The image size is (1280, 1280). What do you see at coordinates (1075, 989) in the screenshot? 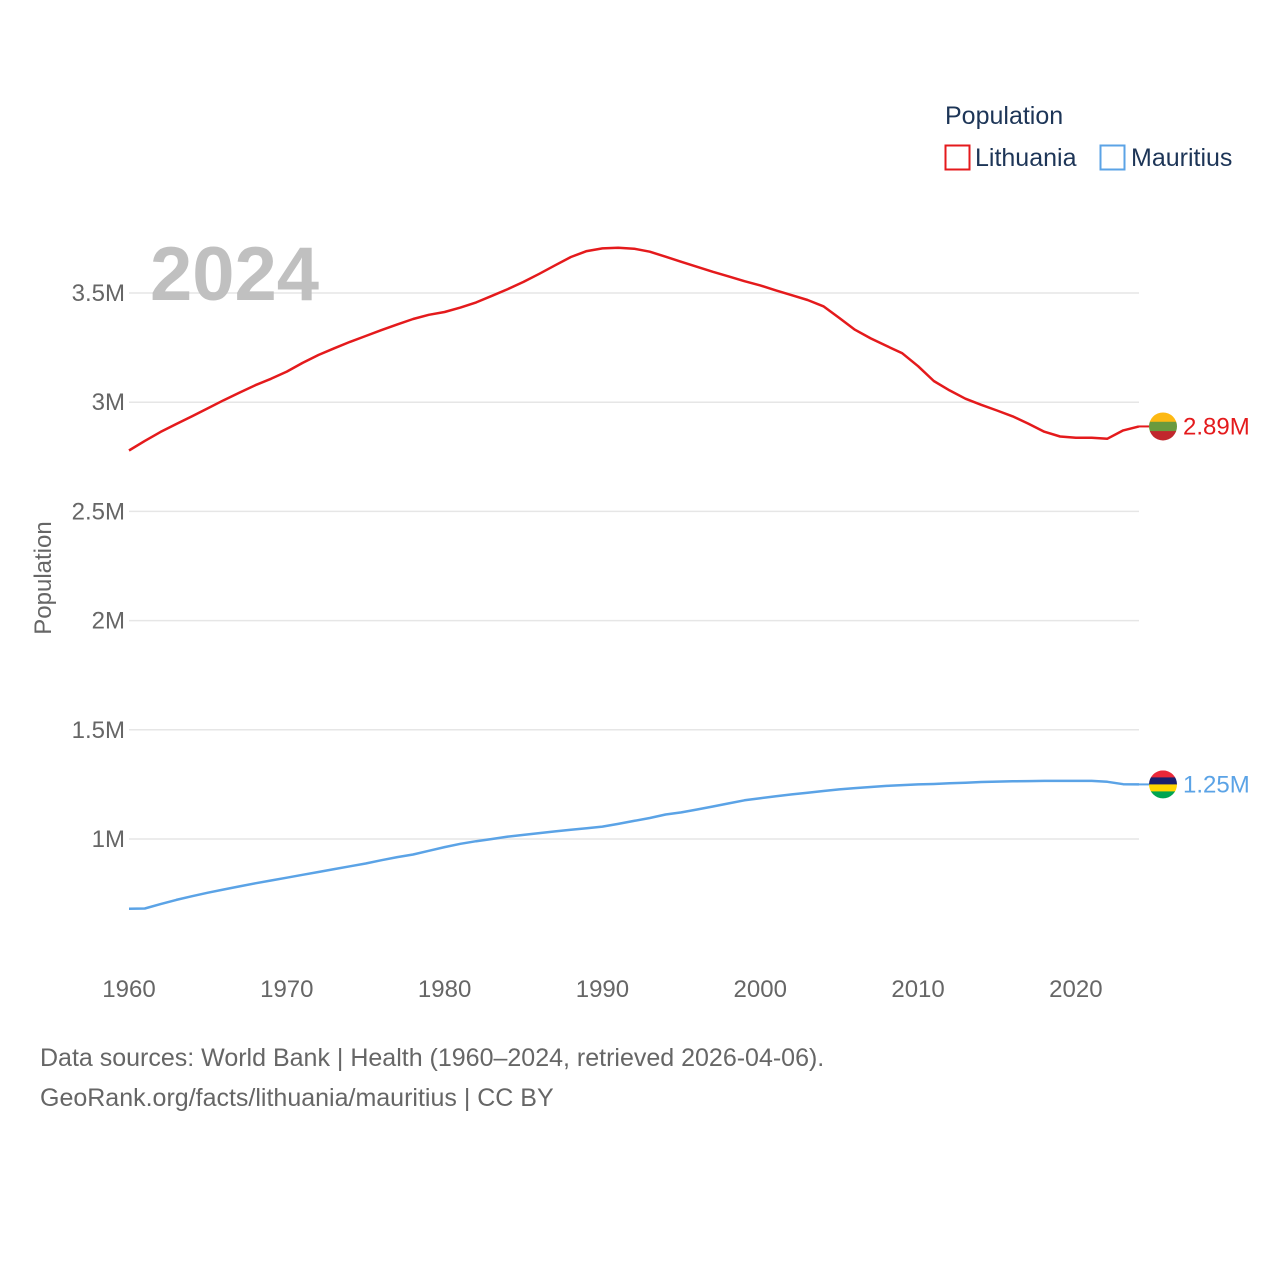
I see `x-tick-label: 2020` at bounding box center [1075, 989].